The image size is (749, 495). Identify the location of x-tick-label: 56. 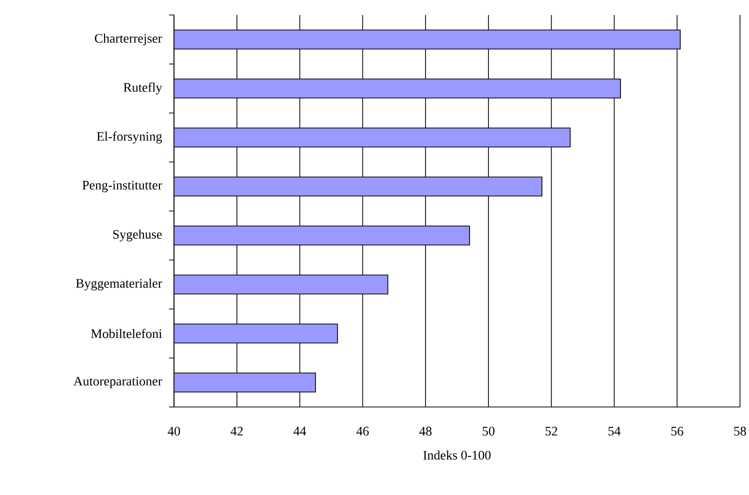
(677, 431).